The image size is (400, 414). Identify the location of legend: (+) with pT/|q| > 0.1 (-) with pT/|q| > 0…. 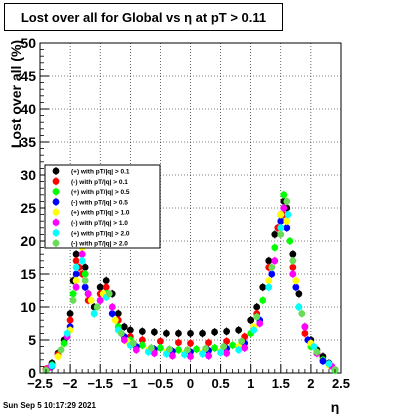
(102, 206).